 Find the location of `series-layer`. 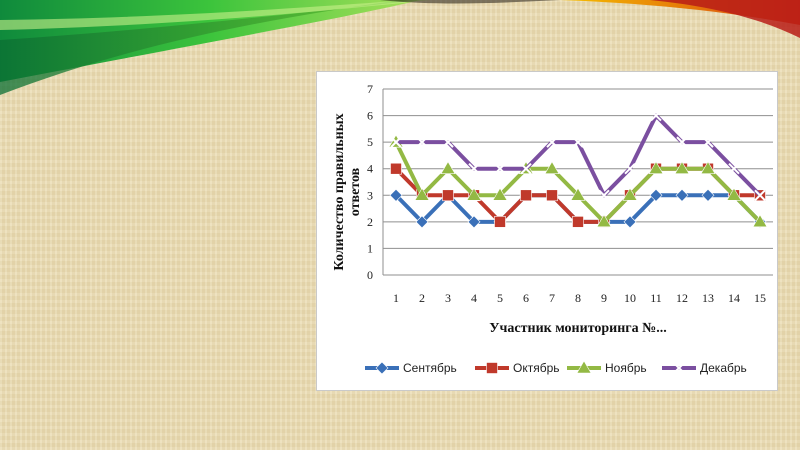

series-layer is located at coordinates (578, 169).